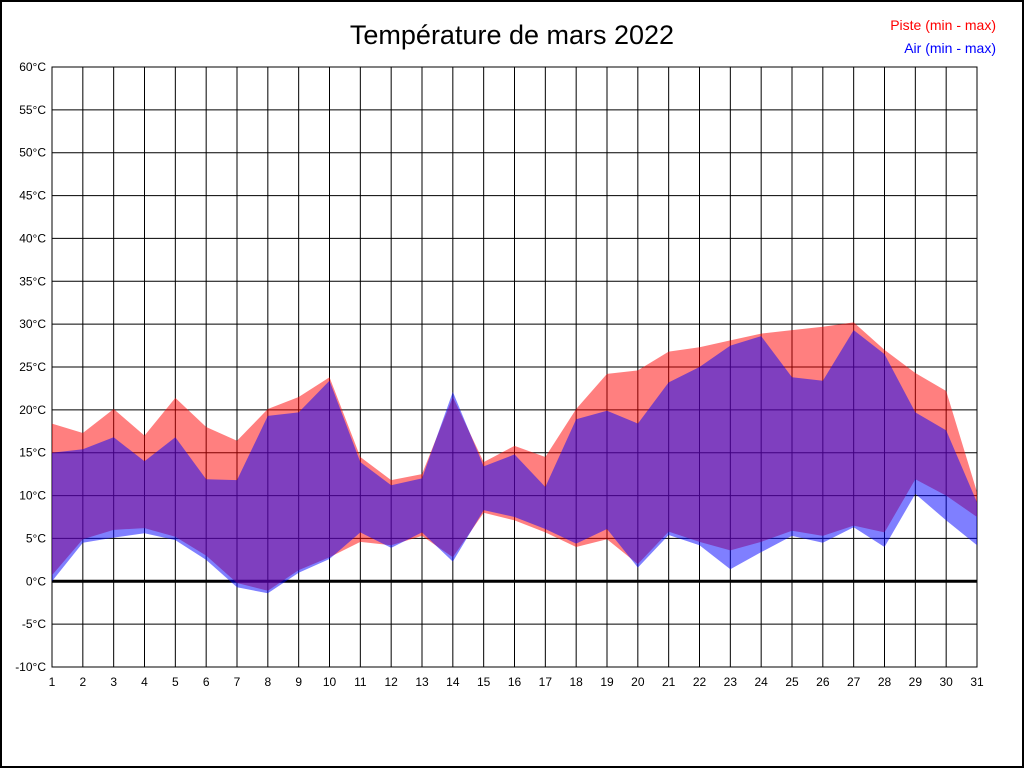 Image resolution: width=1024 pixels, height=768 pixels. Describe the element at coordinates (82, 682) in the screenshot. I see `x-tick-label: 2` at that location.